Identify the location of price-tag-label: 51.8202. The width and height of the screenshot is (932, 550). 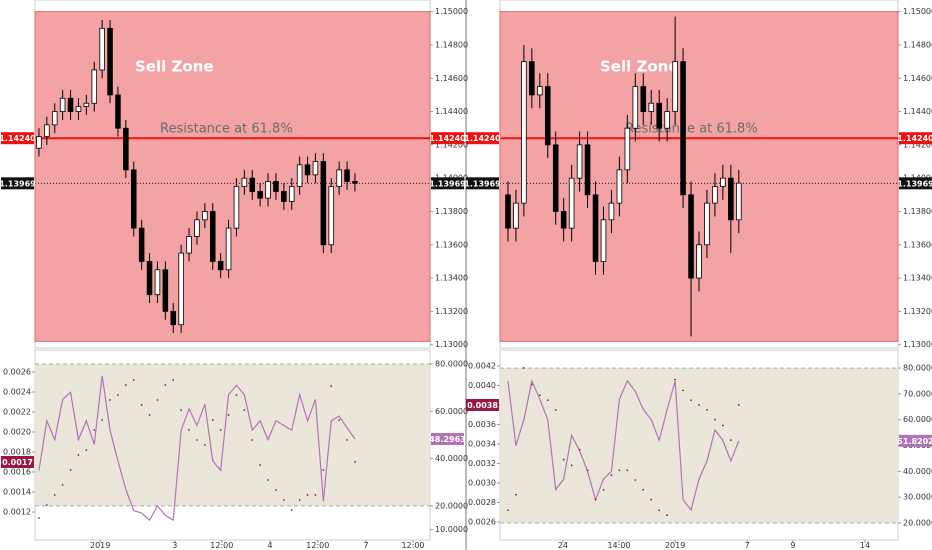
(914, 441).